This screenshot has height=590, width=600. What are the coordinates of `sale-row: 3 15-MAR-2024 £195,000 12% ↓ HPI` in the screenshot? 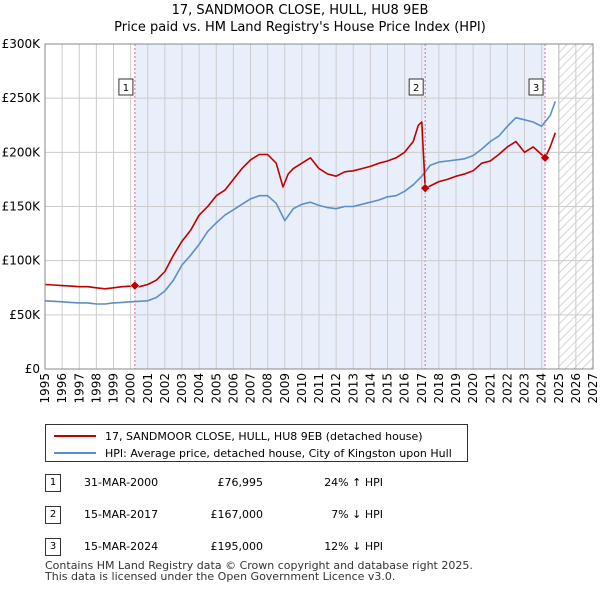 It's located at (255, 547).